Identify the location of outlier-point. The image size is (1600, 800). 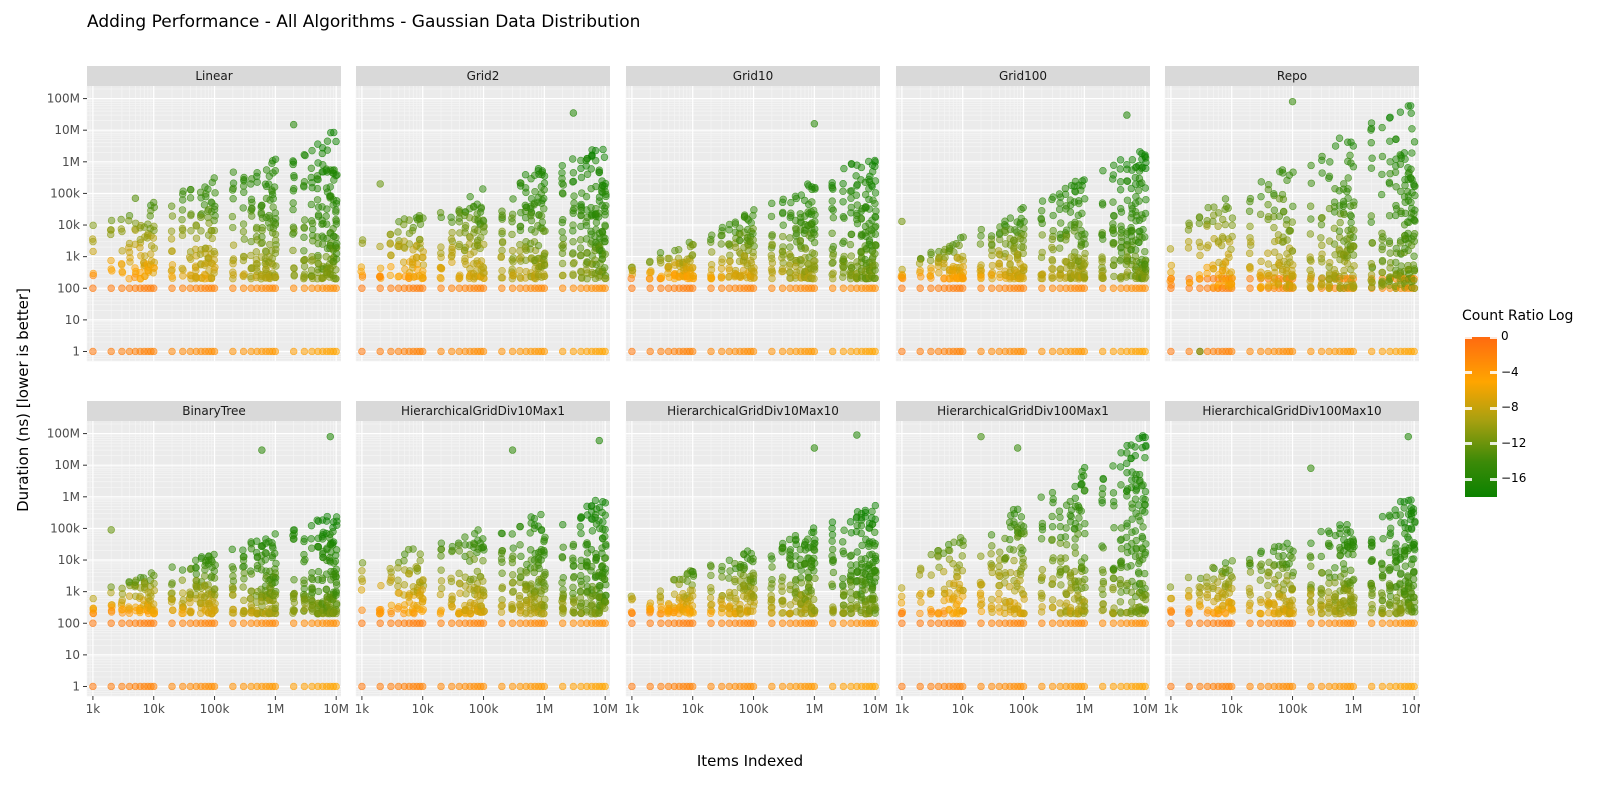
(330, 436).